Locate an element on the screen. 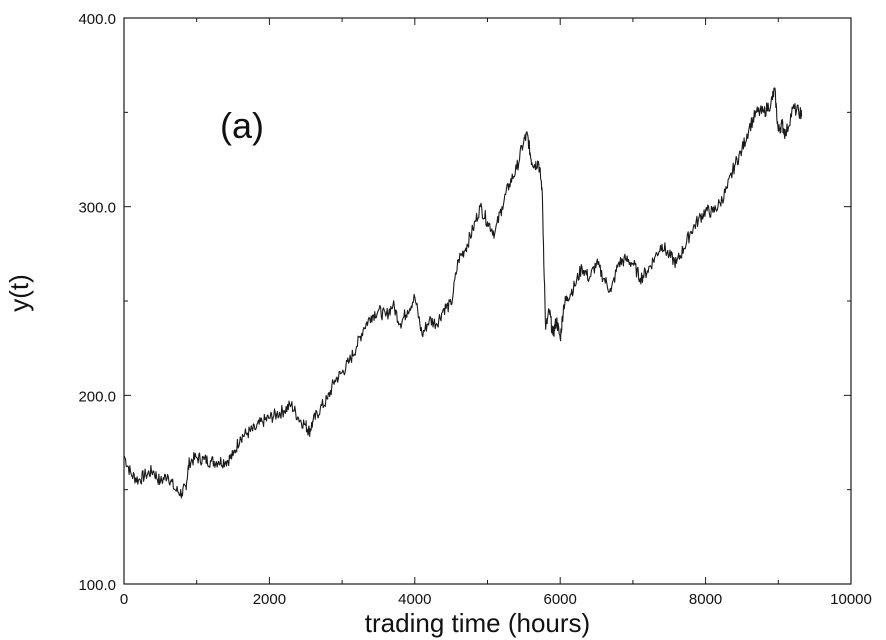 The image size is (886, 640). y-tick-label: 200.0 is located at coordinates (97, 396).